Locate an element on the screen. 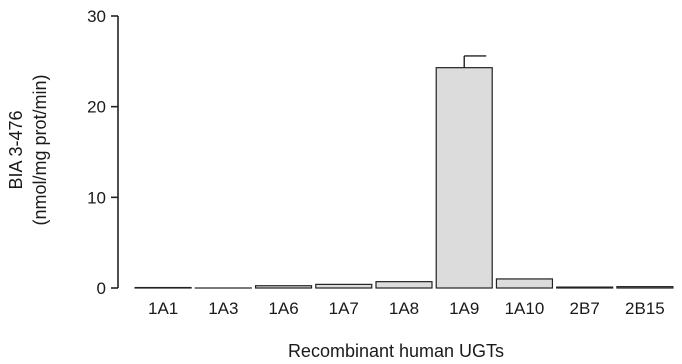 This screenshot has width=682, height=364. y-tick-label-30: 30 is located at coordinates (96, 16).